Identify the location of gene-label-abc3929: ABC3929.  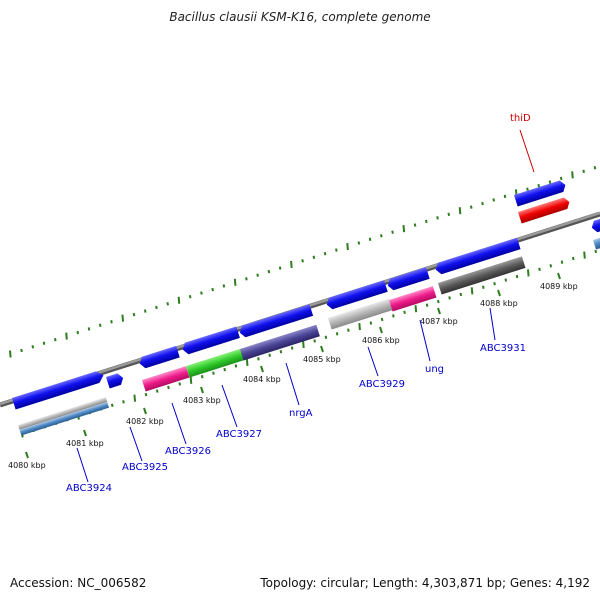
(382, 384).